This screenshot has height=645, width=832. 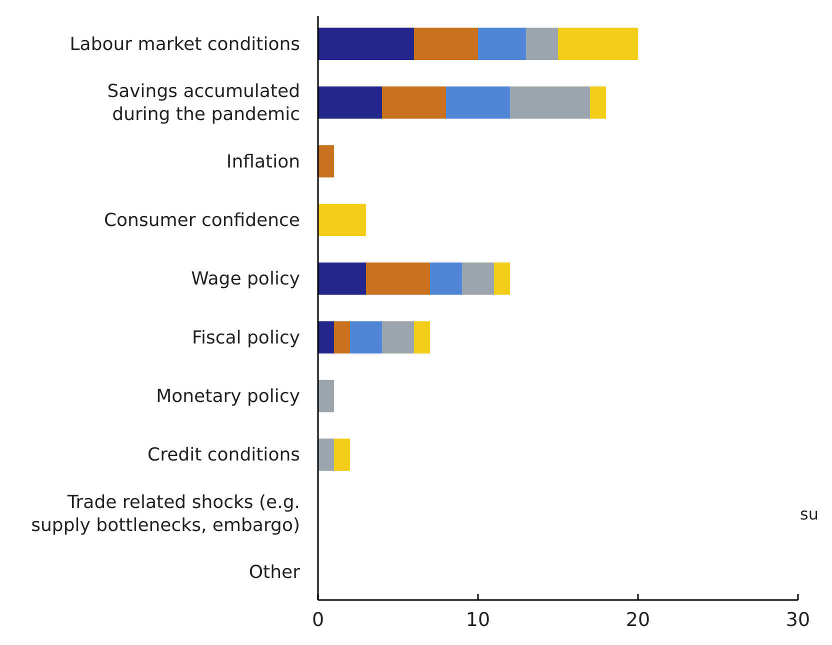 I want to click on x-tick-label: 30, so click(x=798, y=620).